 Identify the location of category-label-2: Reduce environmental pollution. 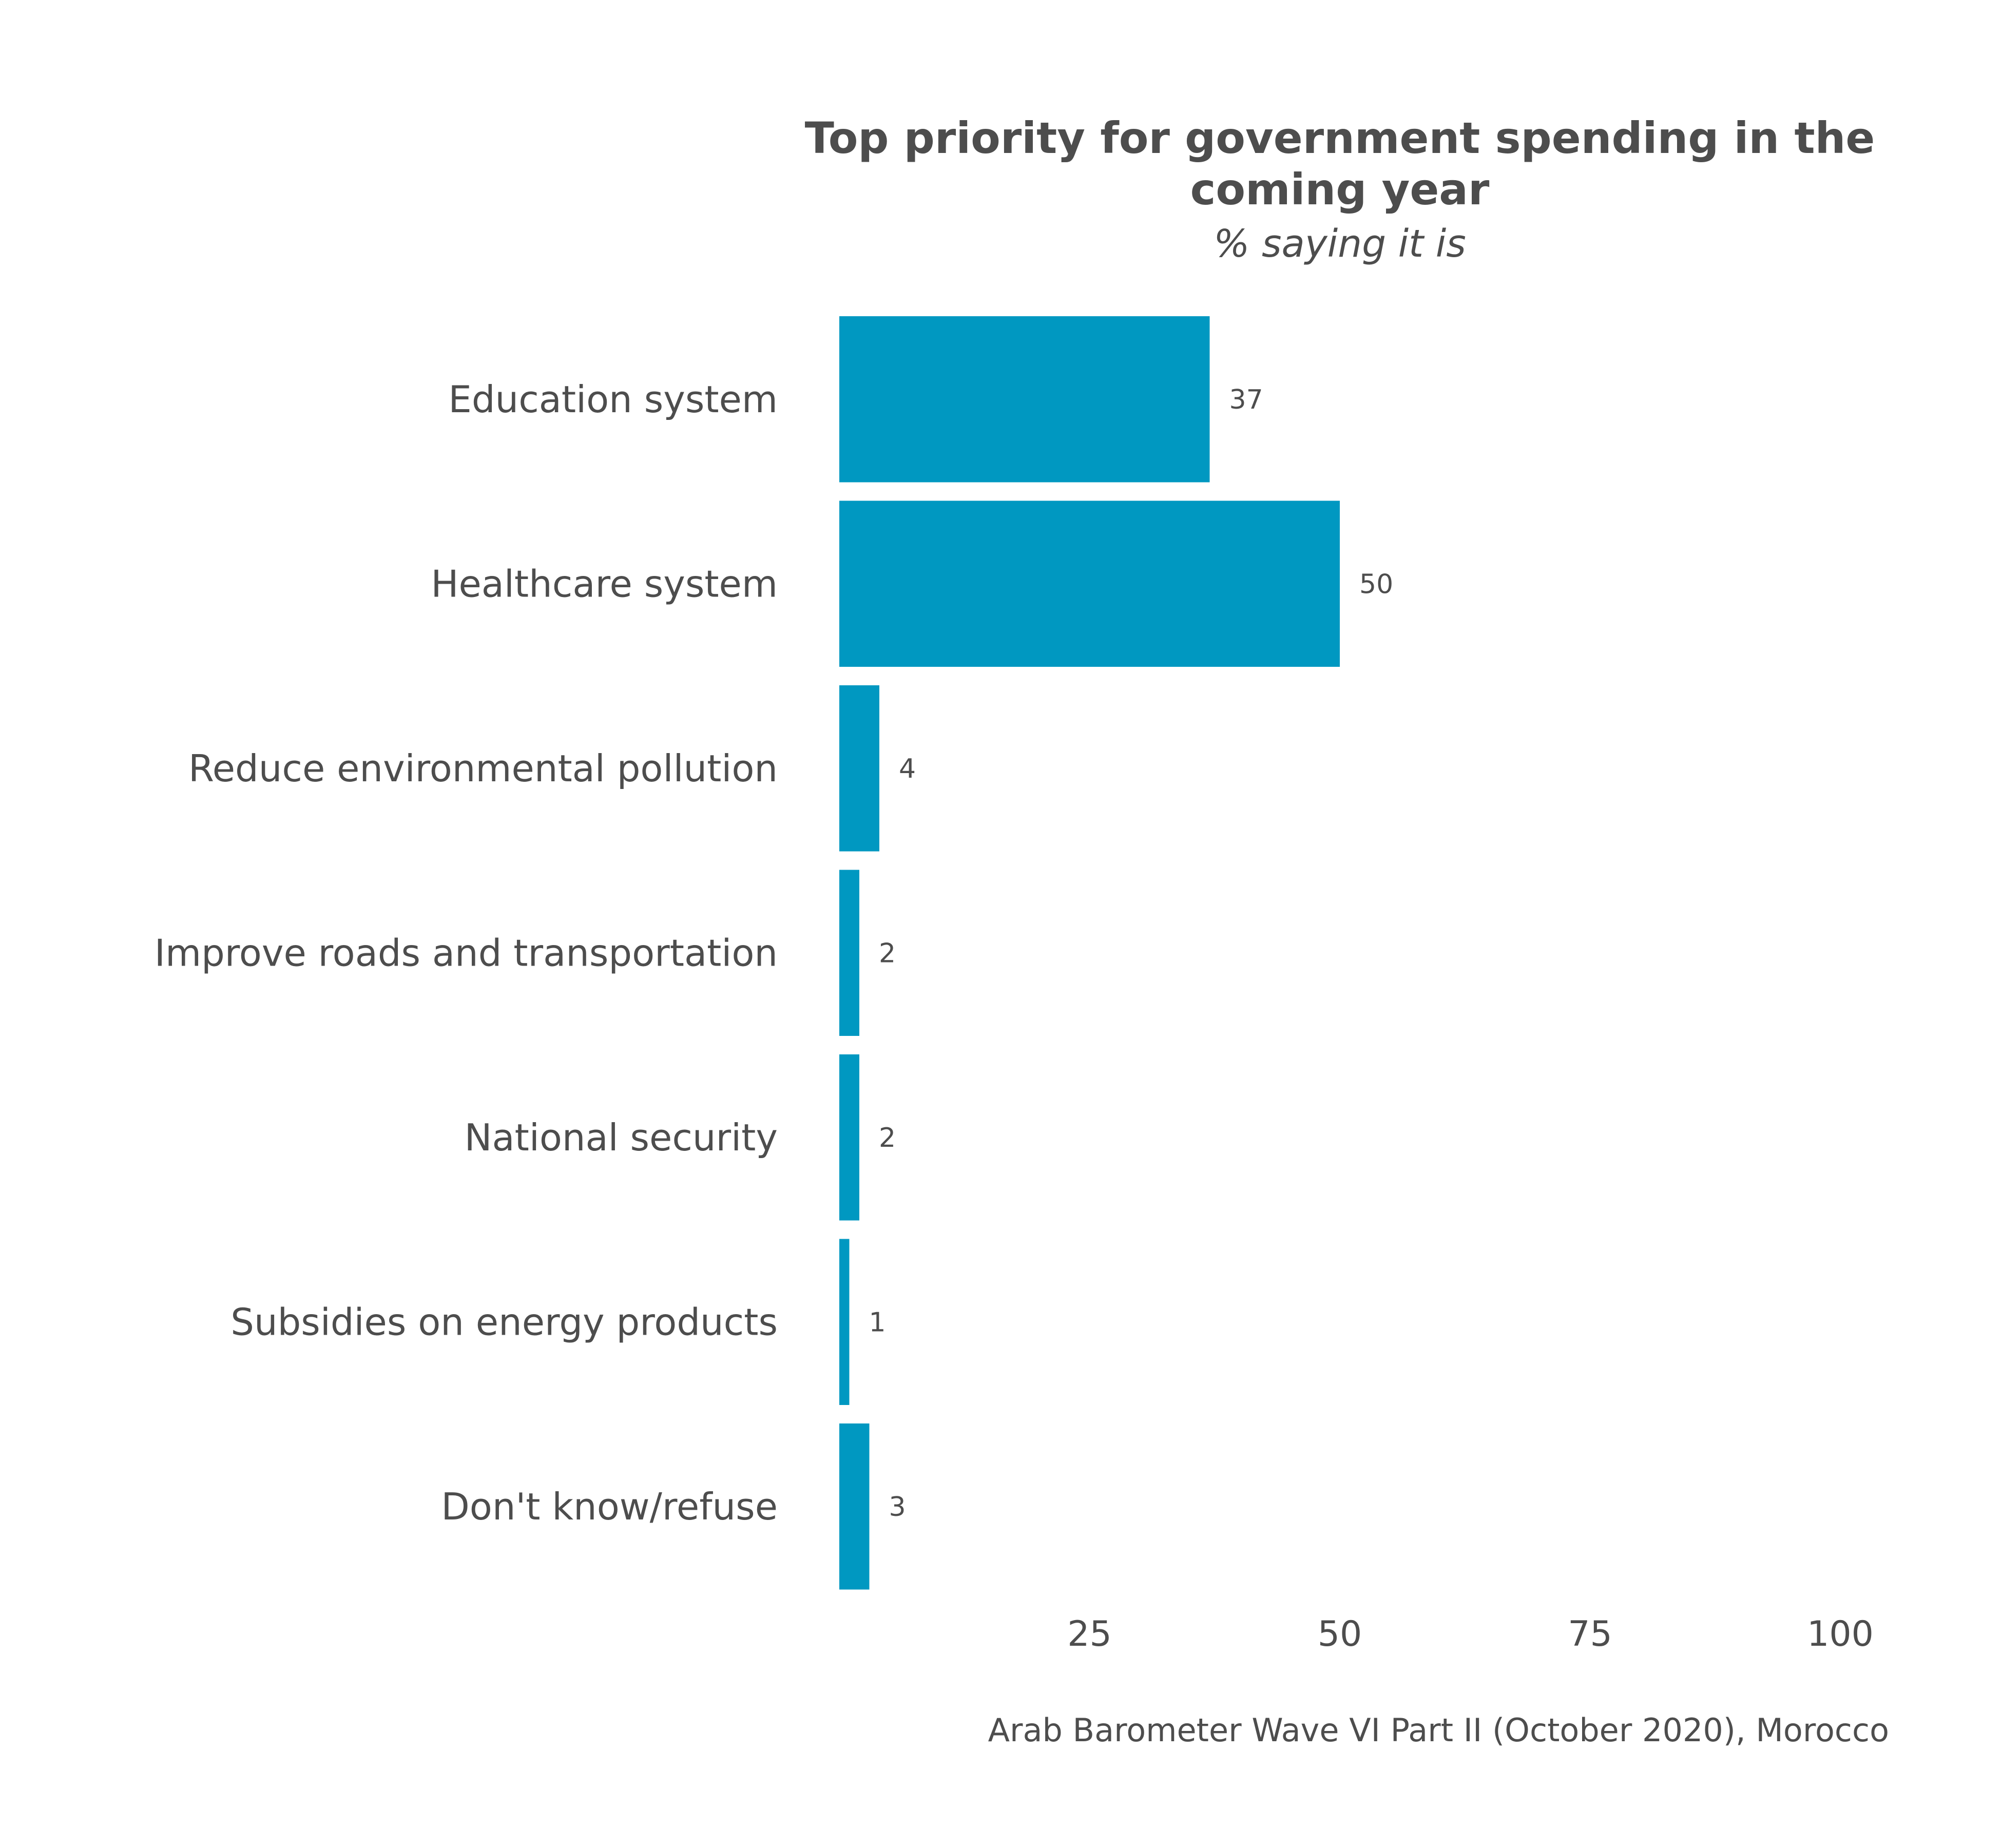
(483, 768).